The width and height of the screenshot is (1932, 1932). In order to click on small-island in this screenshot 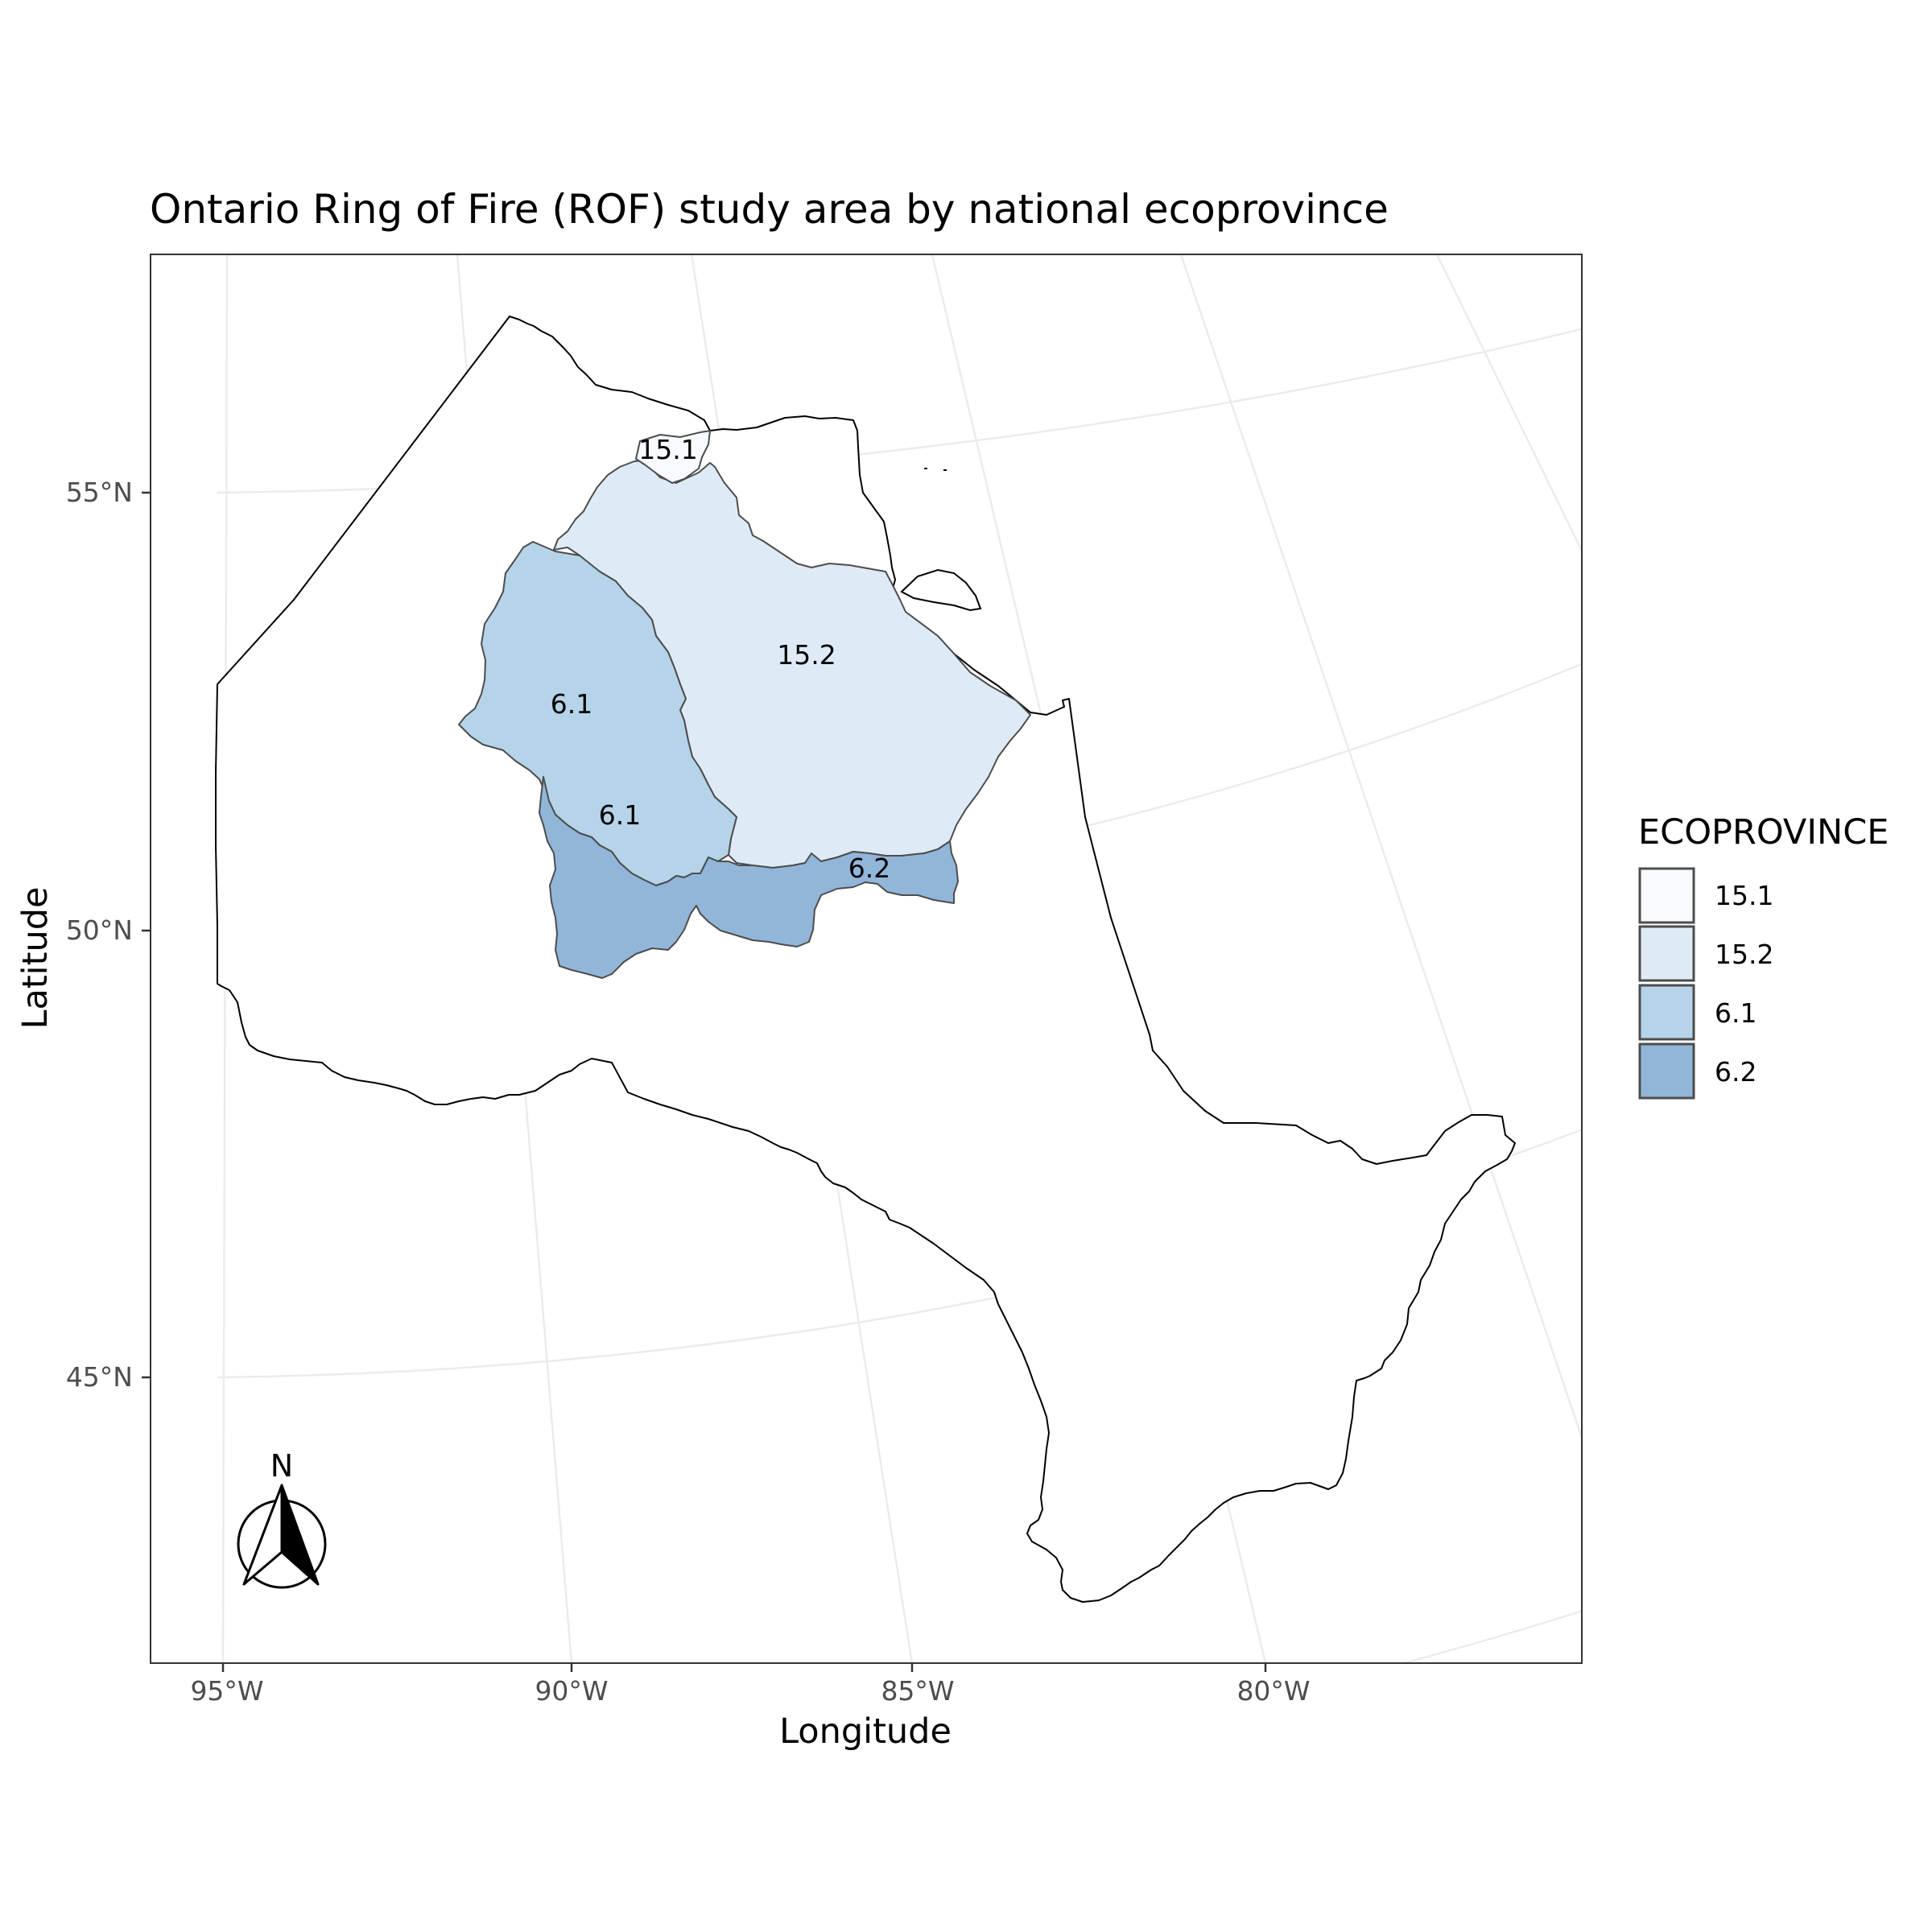, I will do `click(935, 469)`.